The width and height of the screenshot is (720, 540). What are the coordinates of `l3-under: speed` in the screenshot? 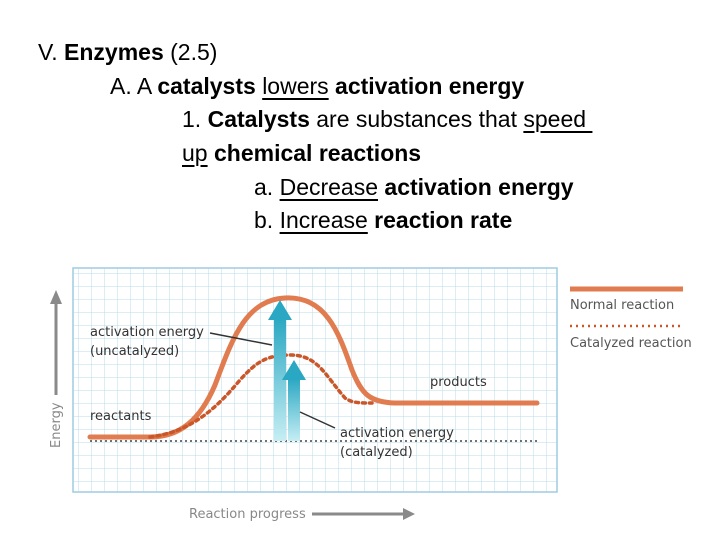 It's located at (558, 119).